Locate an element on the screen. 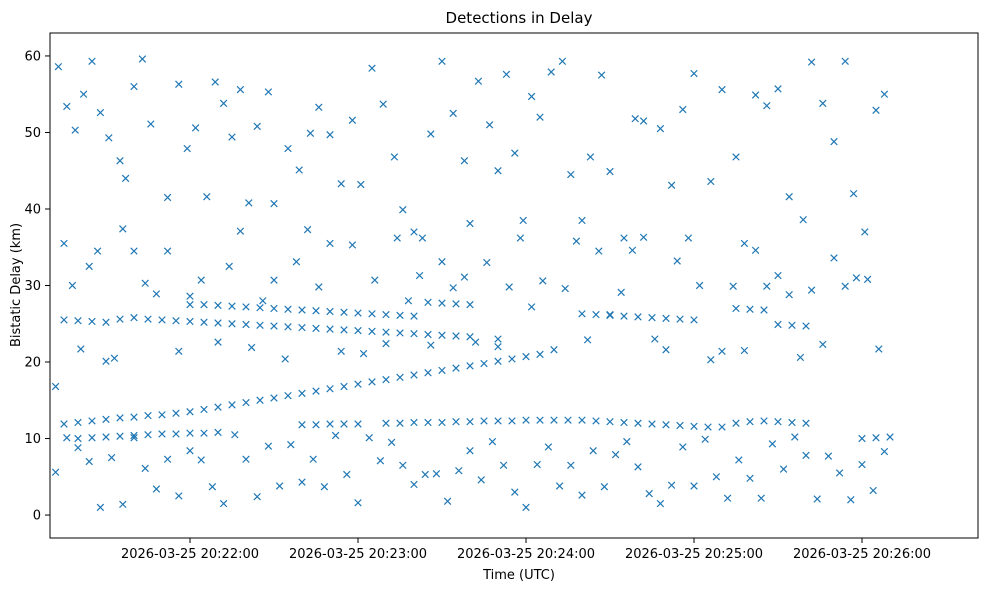 The height and width of the screenshot is (590, 989). y-tick-label: 20 is located at coordinates (32, 363).